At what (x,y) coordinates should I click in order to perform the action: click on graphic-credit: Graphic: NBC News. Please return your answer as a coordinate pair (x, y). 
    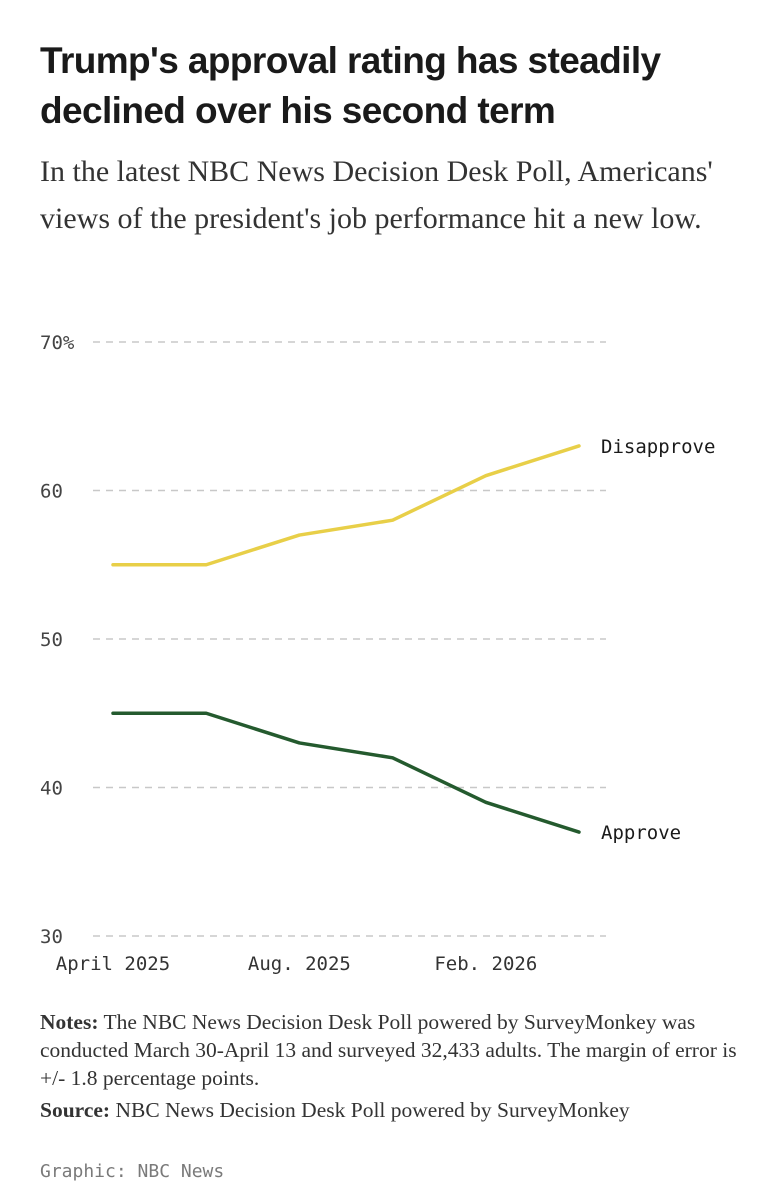
    Looking at the image, I should click on (132, 1171).